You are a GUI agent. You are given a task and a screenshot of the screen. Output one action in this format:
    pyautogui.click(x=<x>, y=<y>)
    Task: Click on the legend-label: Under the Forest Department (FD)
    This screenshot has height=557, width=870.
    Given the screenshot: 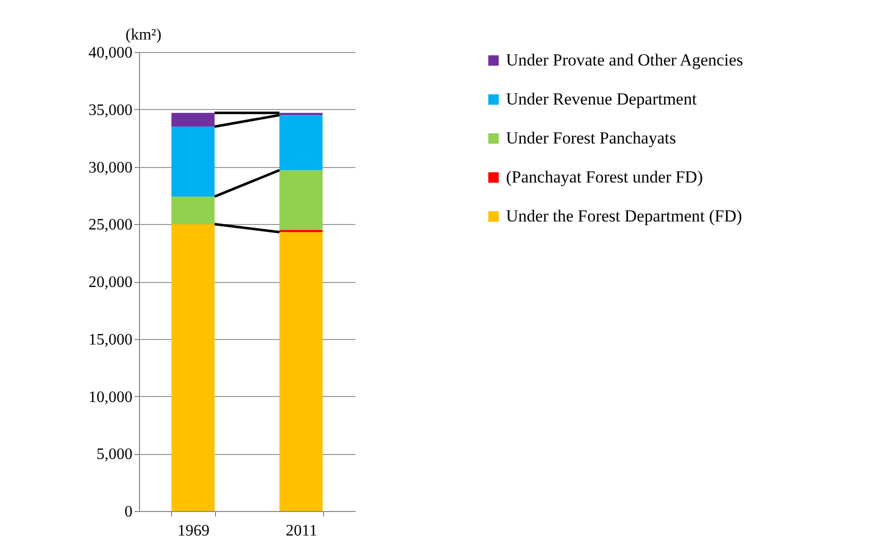 What is the action you would take?
    pyautogui.click(x=624, y=216)
    